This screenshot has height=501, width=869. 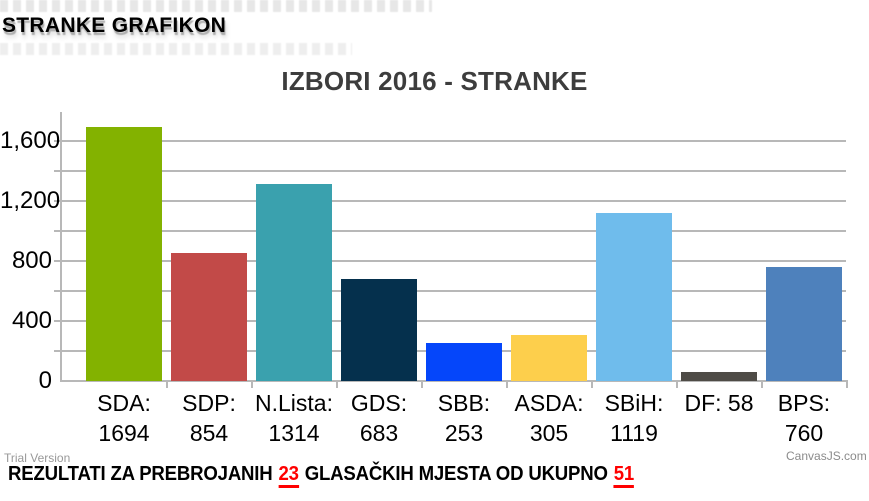 I want to click on y-tick-label: 800, so click(x=31, y=260).